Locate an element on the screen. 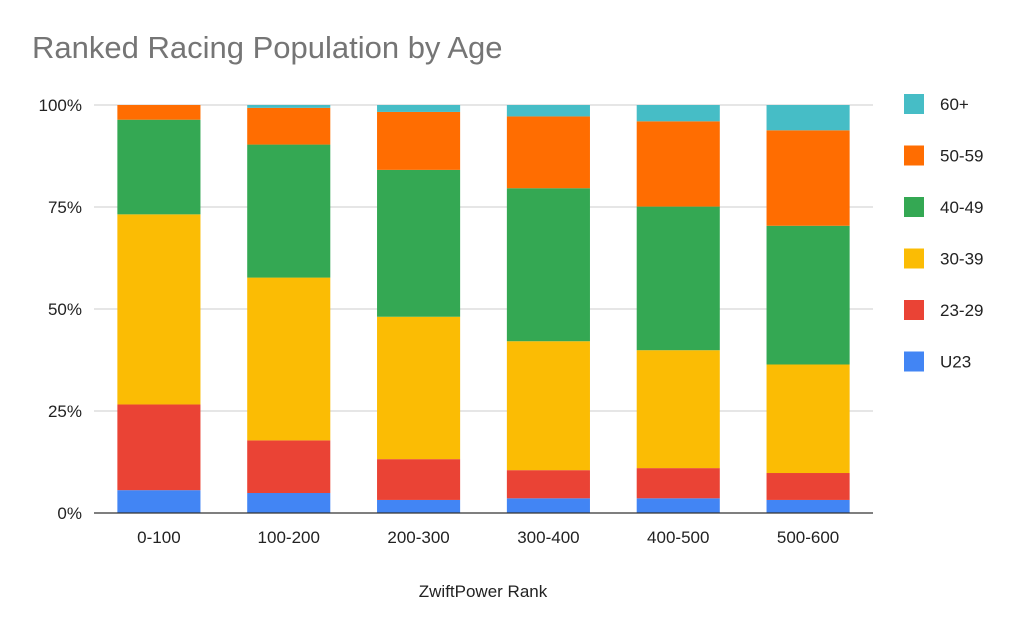  x-tick-label: 400-500 is located at coordinates (678, 537).